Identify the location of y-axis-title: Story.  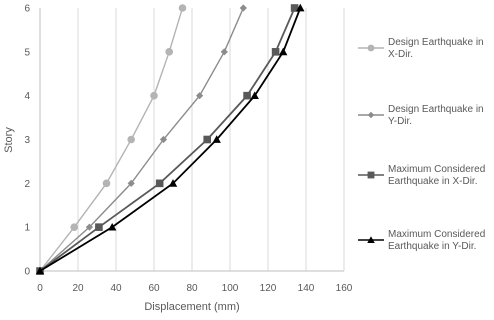
(9, 140).